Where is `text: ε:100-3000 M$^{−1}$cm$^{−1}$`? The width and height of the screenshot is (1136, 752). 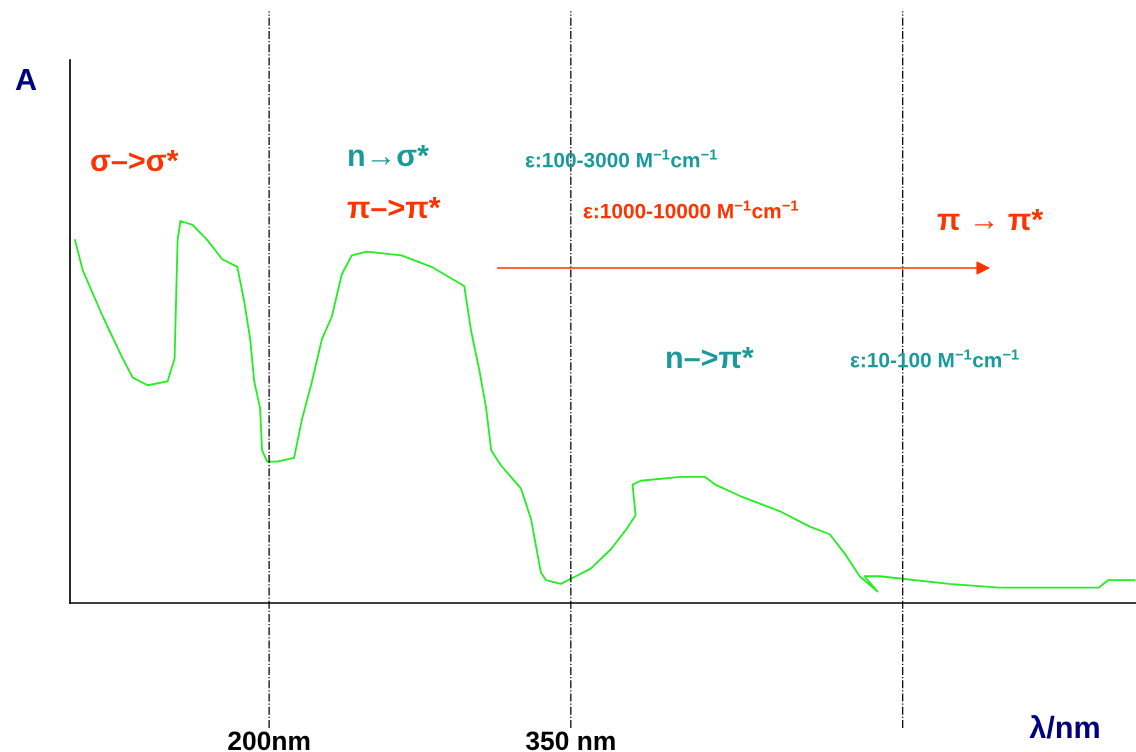 text: ε:100-3000 M$^{−1}$cm$^{−1}$ is located at coordinates (621, 158).